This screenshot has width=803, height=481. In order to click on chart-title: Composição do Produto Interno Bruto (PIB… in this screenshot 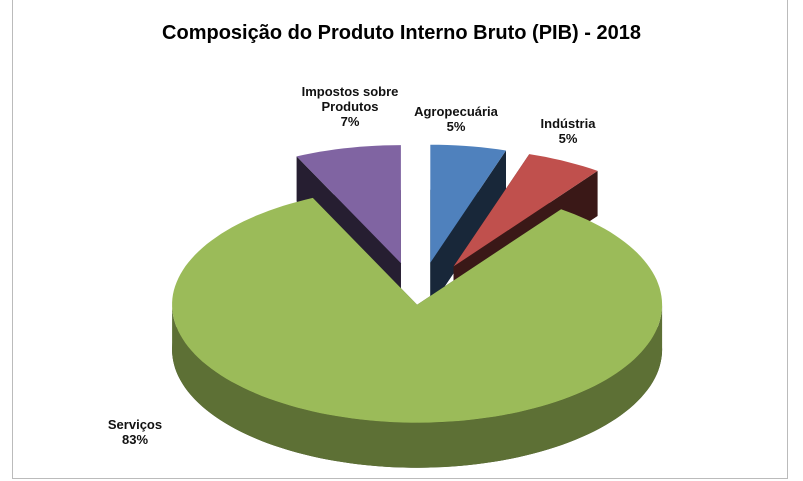, I will do `click(401, 33)`.